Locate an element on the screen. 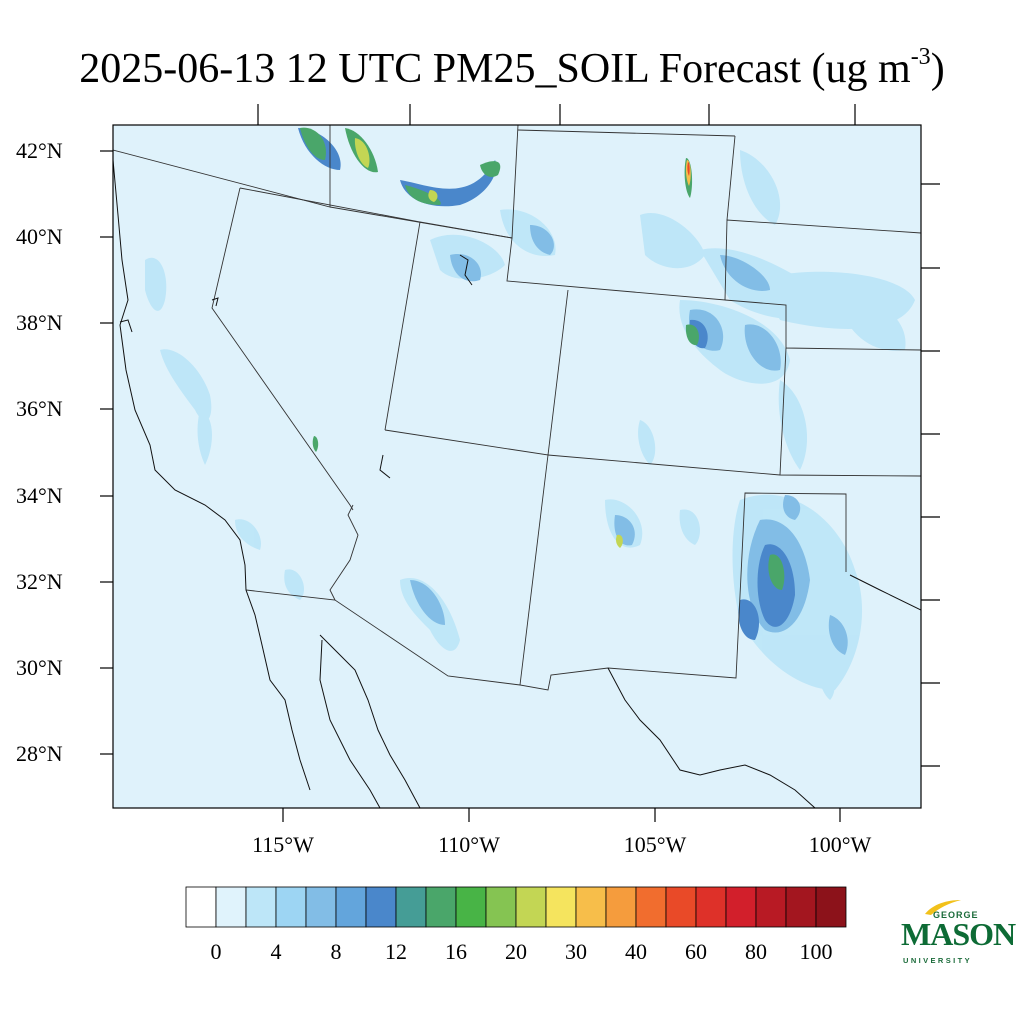  lat-label: 28°N is located at coordinates (39, 753).